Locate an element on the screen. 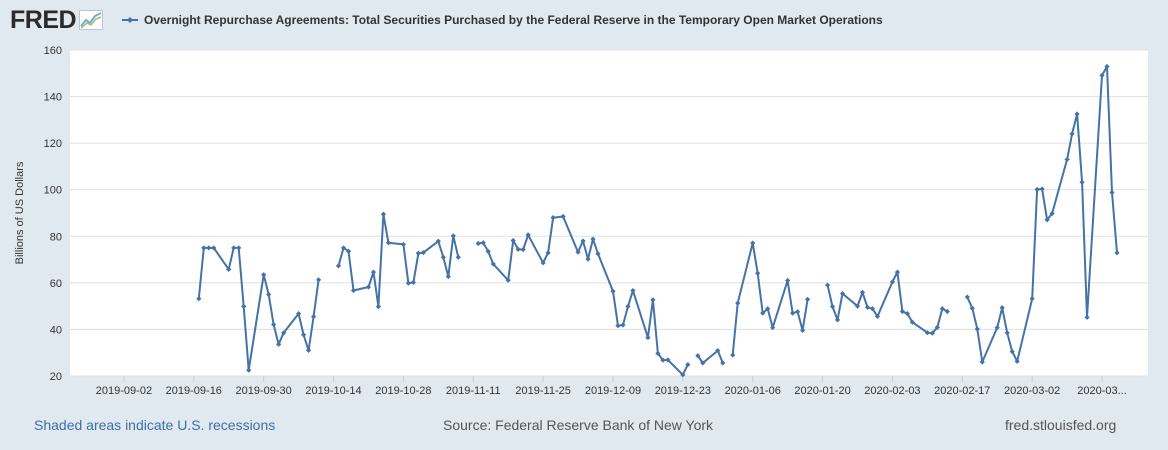 This screenshot has height=450, width=1168. y-axis-title: Billions of US Dollars is located at coordinates (20, 212).